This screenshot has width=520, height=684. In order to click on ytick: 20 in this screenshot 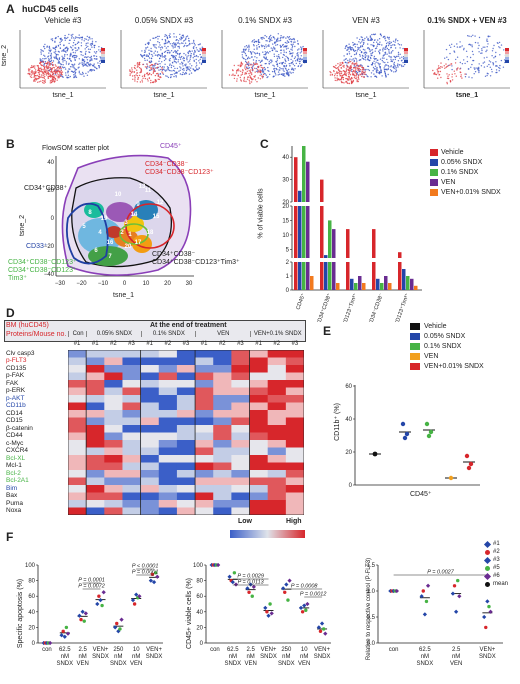, I will do `click(199, 628)`.